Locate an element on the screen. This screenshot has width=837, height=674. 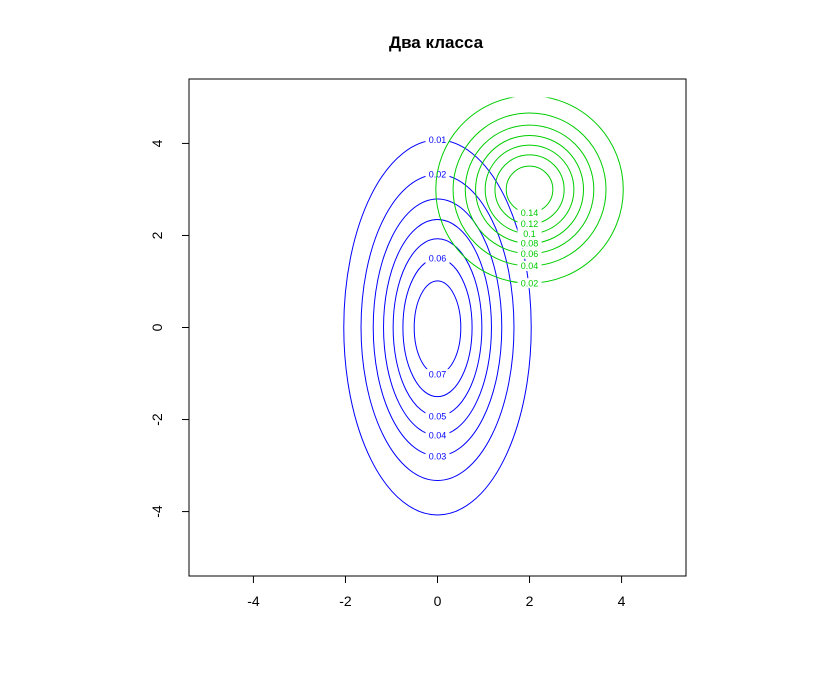
contour-series-0: 0.01 0.02 0.03 0.04 0.05 0.06 0.07 is located at coordinates (437, 325).